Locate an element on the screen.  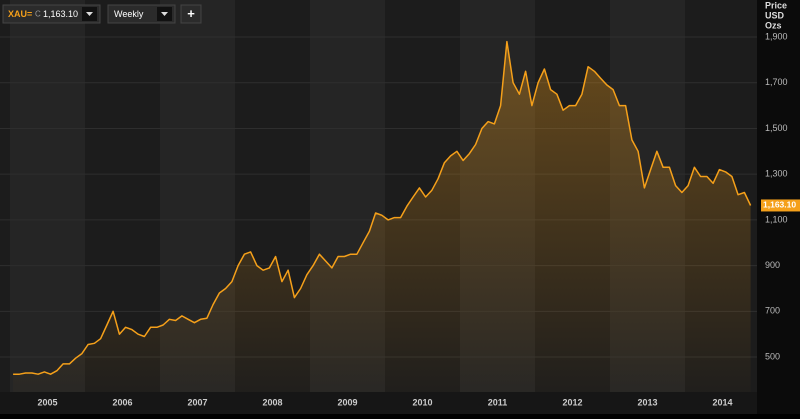
close-flag: C is located at coordinates (38, 14).